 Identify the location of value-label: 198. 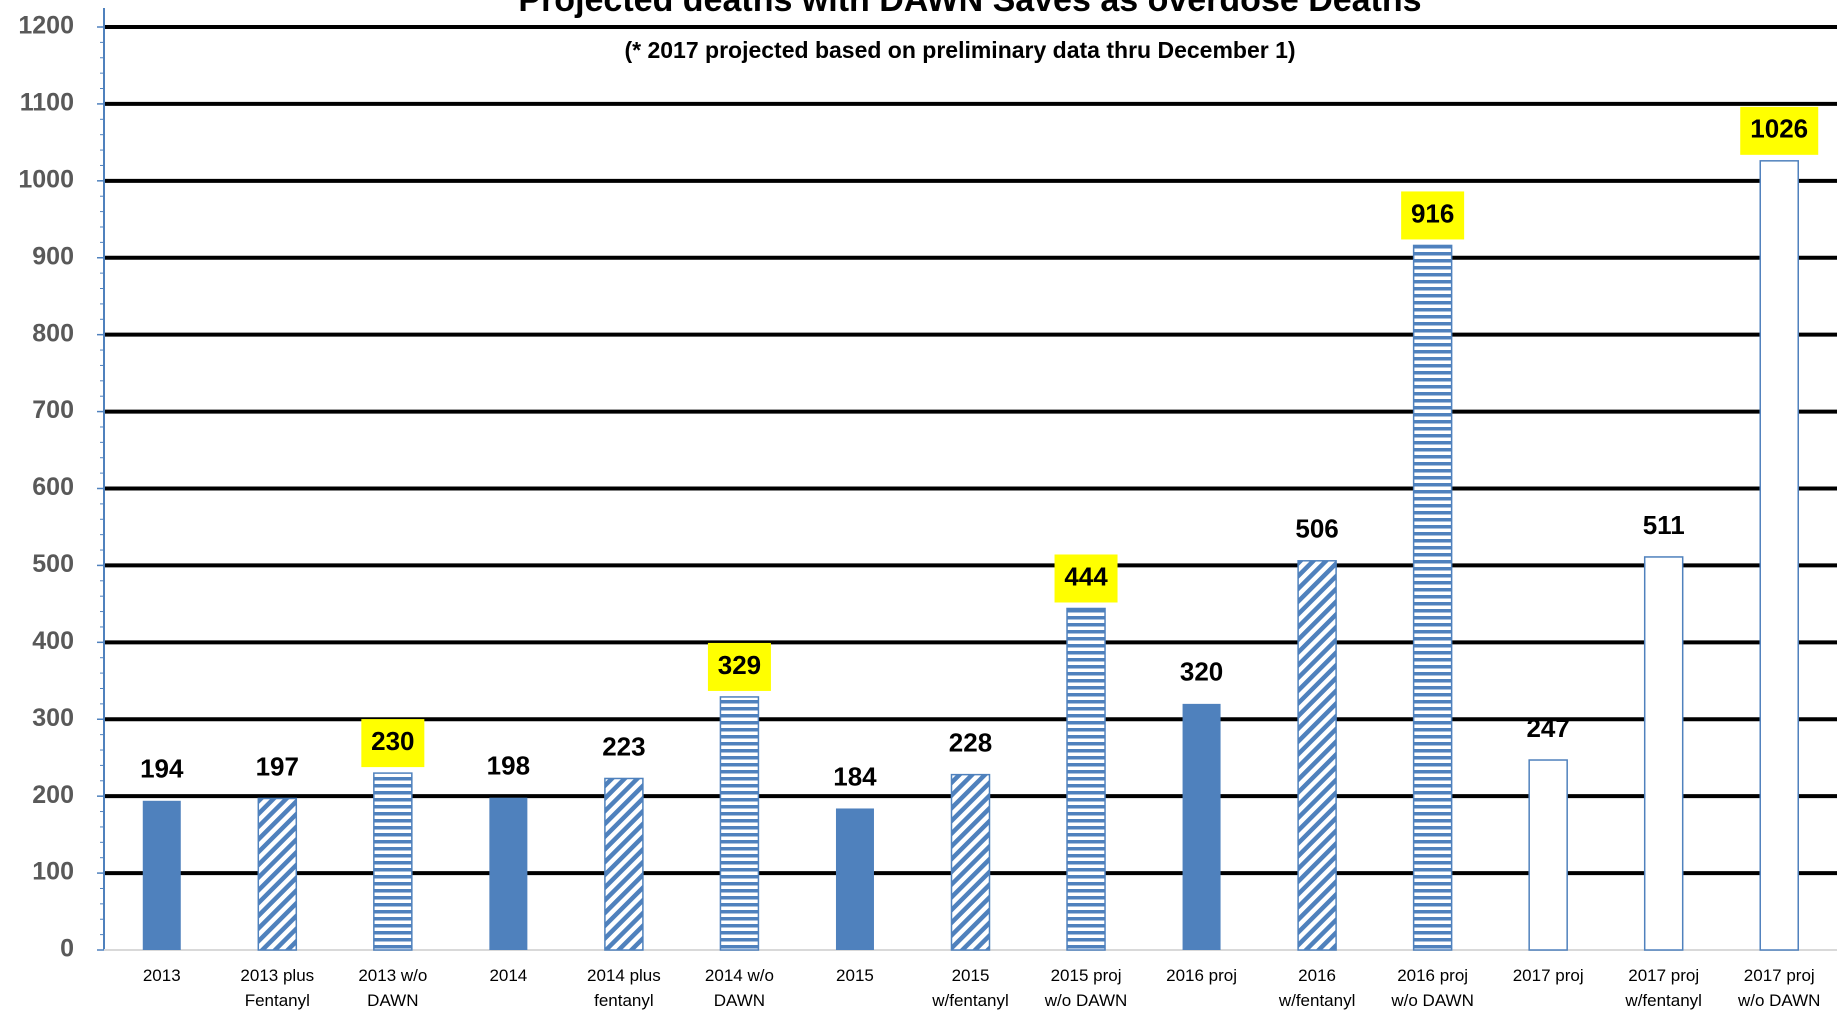
(508, 766).